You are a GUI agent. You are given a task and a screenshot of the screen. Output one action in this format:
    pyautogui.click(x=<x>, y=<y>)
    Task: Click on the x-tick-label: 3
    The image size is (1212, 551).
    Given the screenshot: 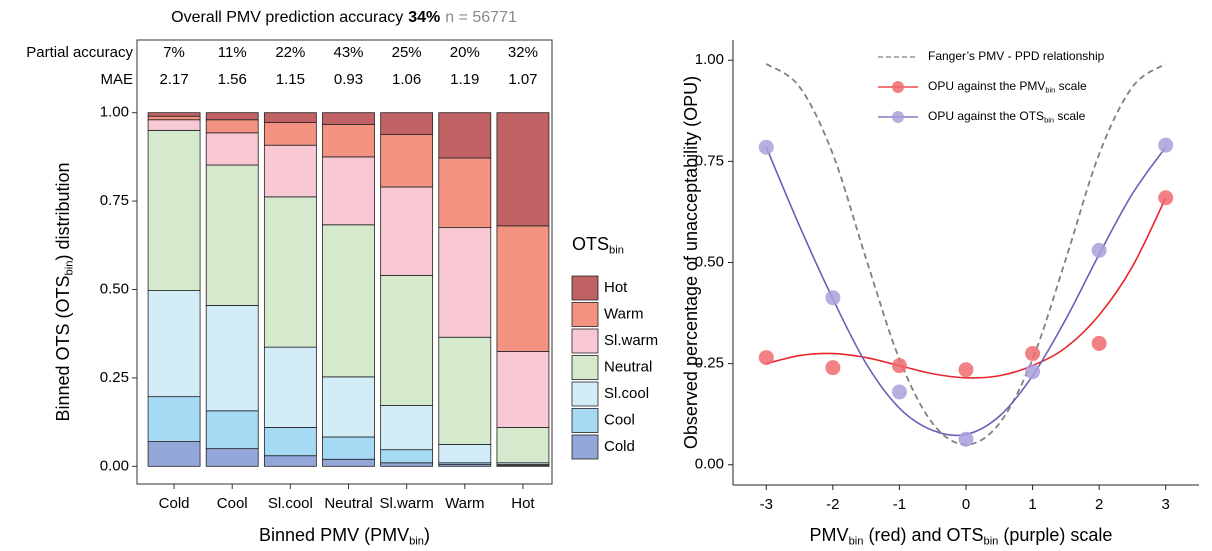 What is the action you would take?
    pyautogui.click(x=1166, y=504)
    